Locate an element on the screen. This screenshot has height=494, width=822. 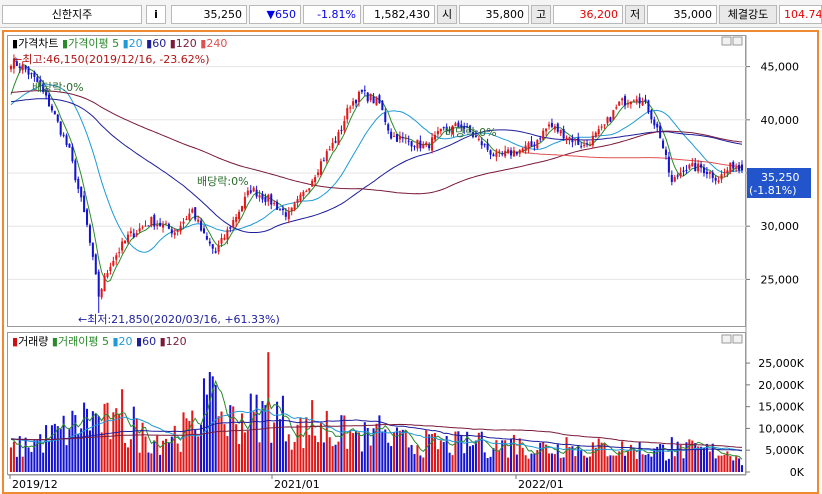
stock-name-field: 신한지주 is located at coordinates (72, 14).